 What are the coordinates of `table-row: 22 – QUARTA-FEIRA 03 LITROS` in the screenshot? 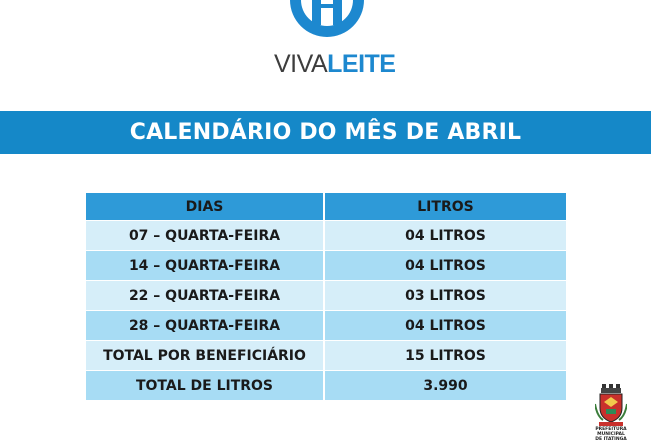 It's located at (326, 295).